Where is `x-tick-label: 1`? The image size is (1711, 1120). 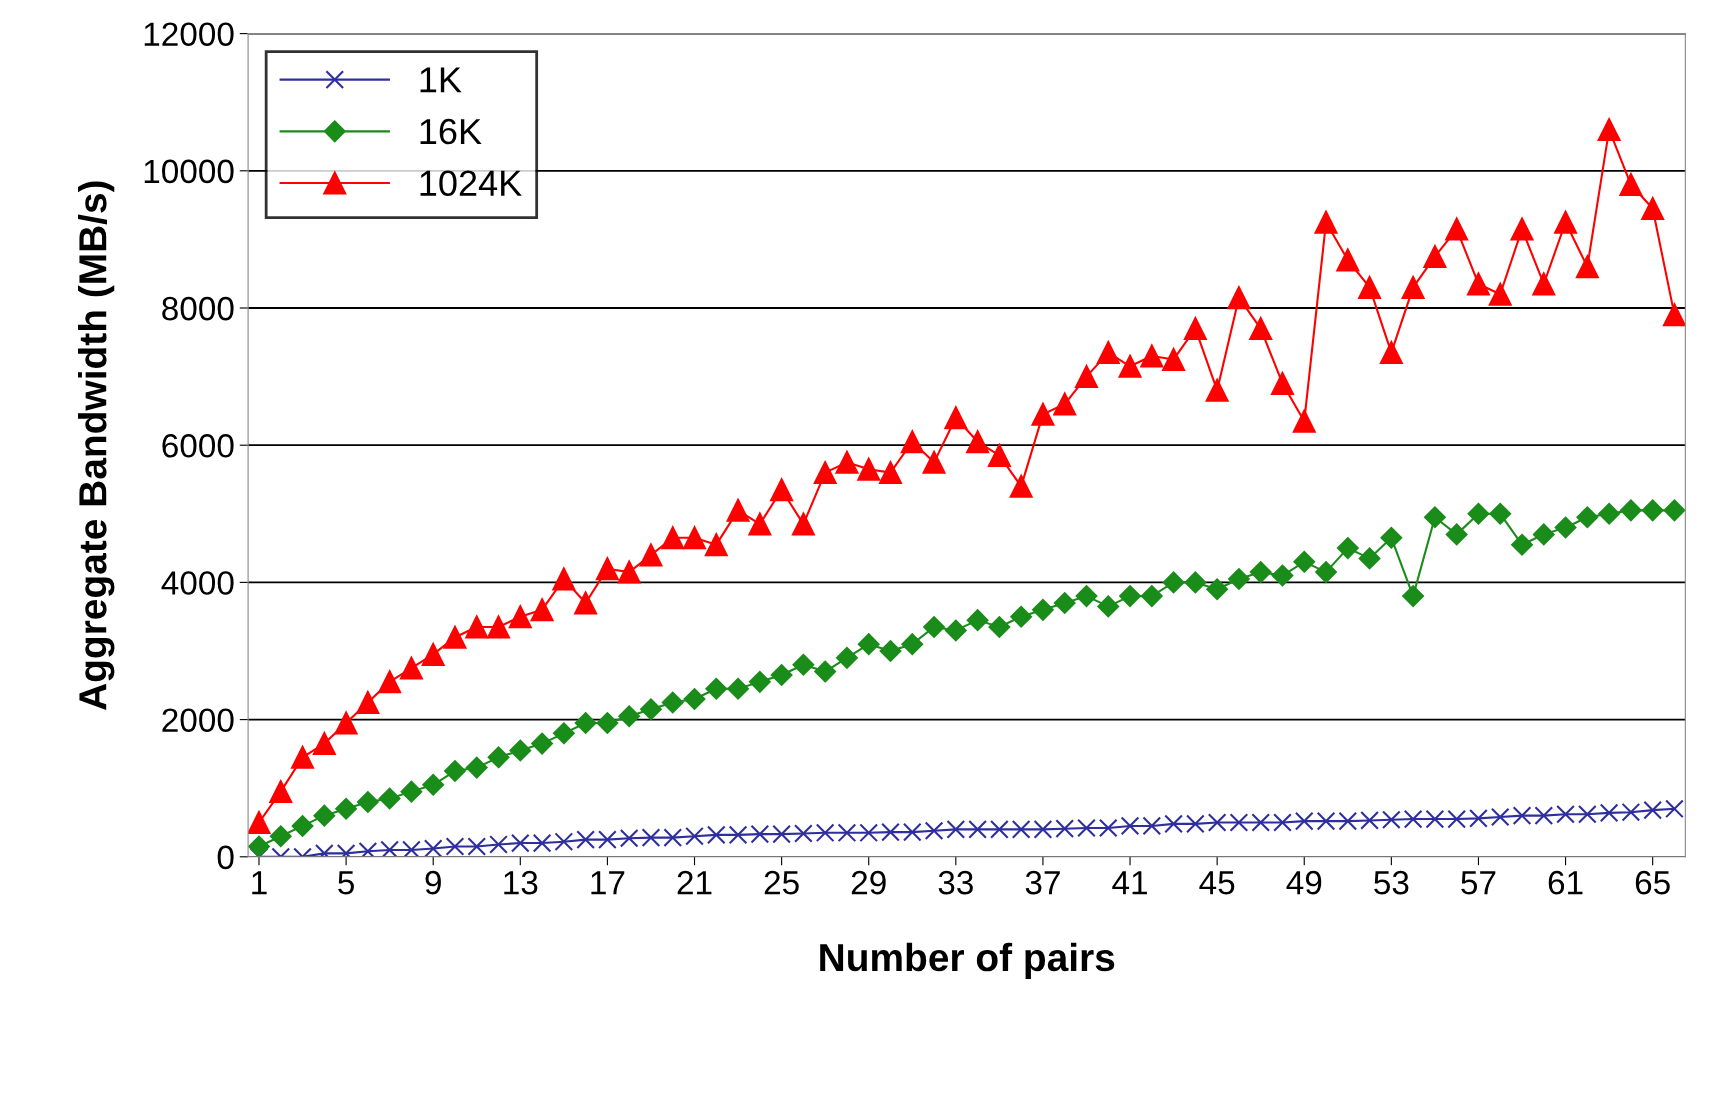
x-tick-label: 1 is located at coordinates (259, 883).